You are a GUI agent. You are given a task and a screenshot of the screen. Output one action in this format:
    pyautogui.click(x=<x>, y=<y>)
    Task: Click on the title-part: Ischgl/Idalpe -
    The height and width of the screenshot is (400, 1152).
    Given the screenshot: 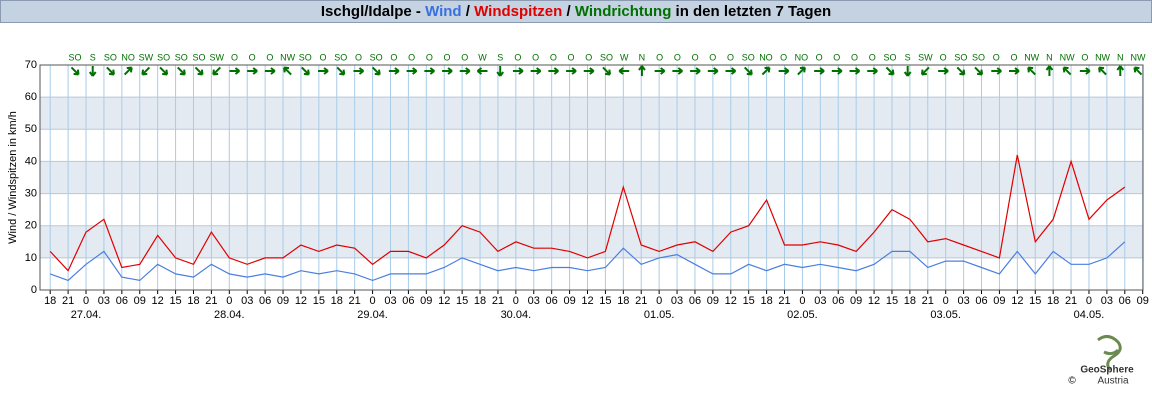 What is the action you would take?
    pyautogui.click(x=373, y=11)
    